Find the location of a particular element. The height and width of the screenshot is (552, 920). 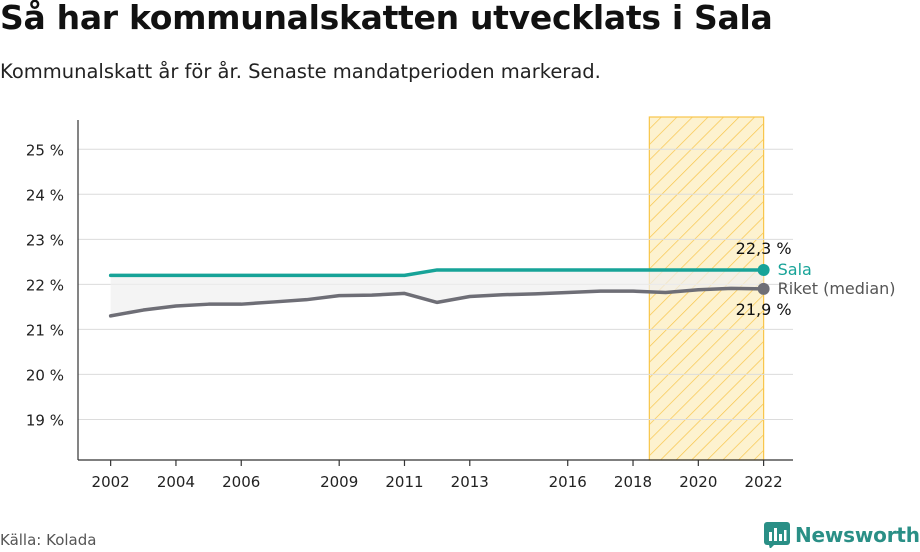

x-tick-label: 2006 is located at coordinates (241, 482).